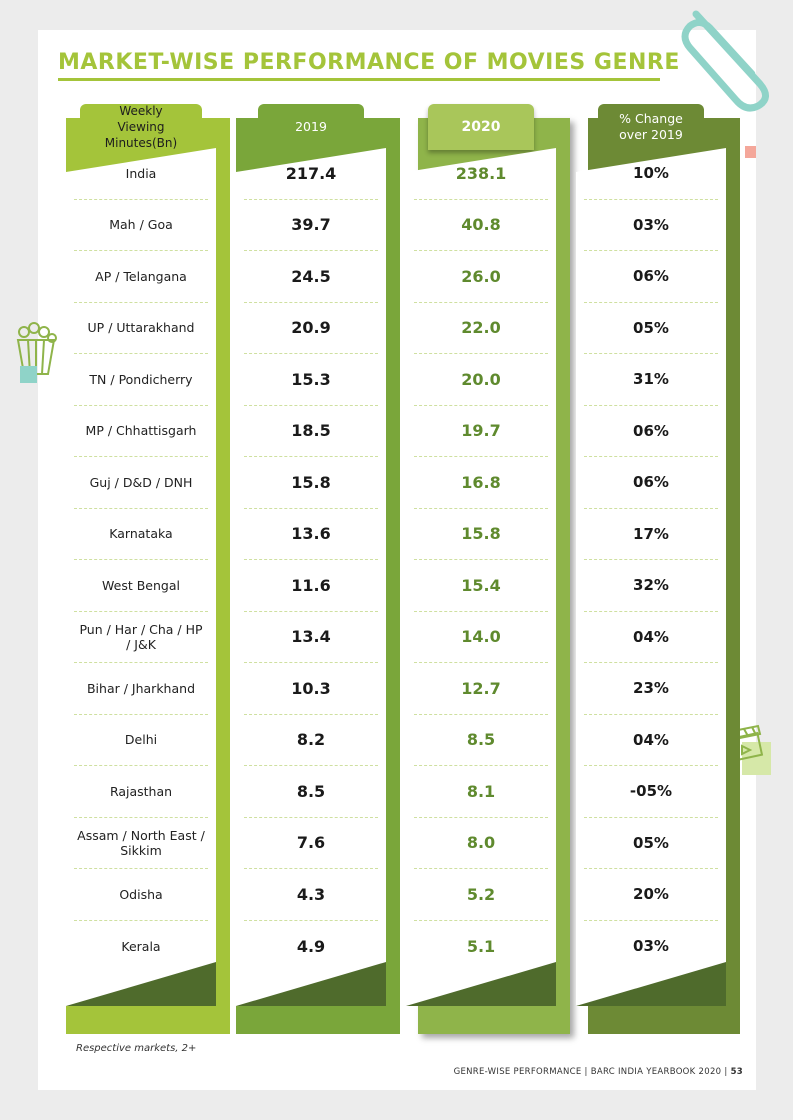 This screenshot has height=1120, width=793. I want to click on market-cell: Odisha, so click(141, 894).